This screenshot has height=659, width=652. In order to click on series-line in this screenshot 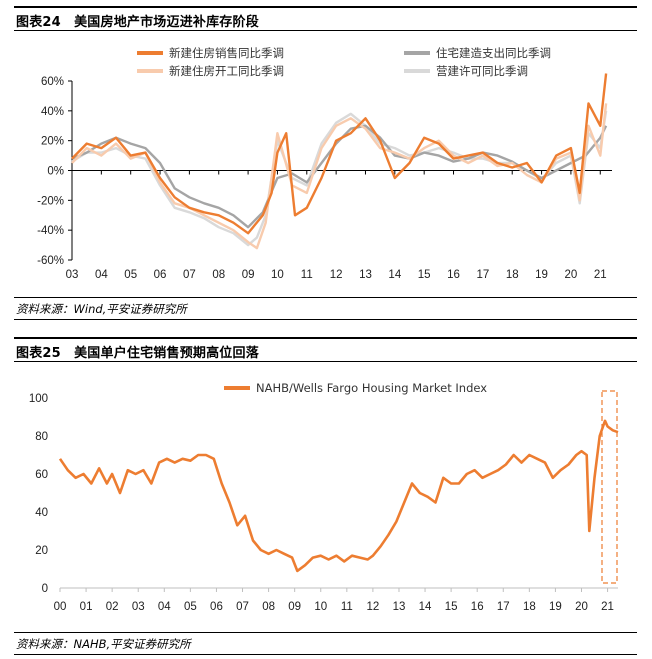, I will do `click(339, 176)`.